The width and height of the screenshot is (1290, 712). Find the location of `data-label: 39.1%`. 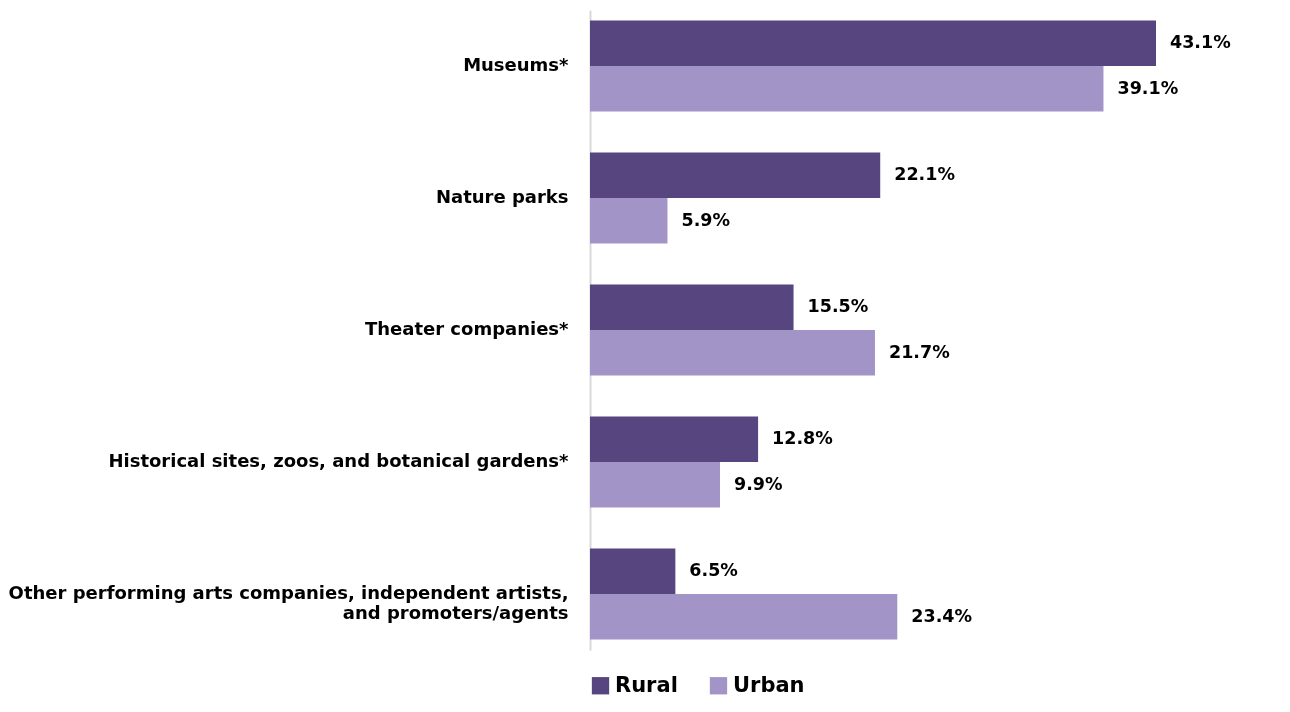

data-label: 39.1% is located at coordinates (1148, 87).